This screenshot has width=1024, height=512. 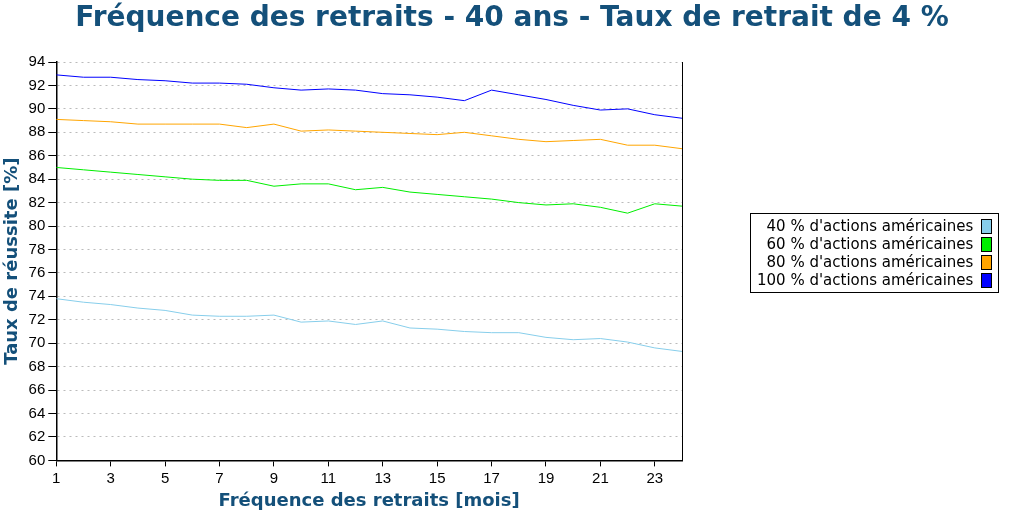 What do you see at coordinates (600, 477) in the screenshot?
I see `x-tick-label: 21` at bounding box center [600, 477].